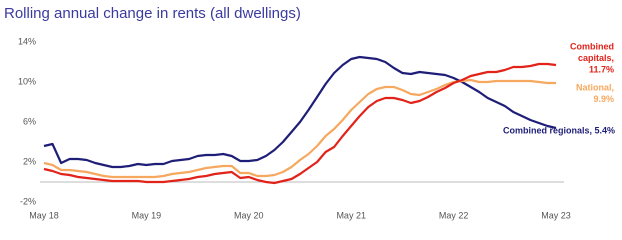 The height and width of the screenshot is (240, 622). Describe the element at coordinates (595, 87) in the screenshot. I see `series-label: National,` at that location.